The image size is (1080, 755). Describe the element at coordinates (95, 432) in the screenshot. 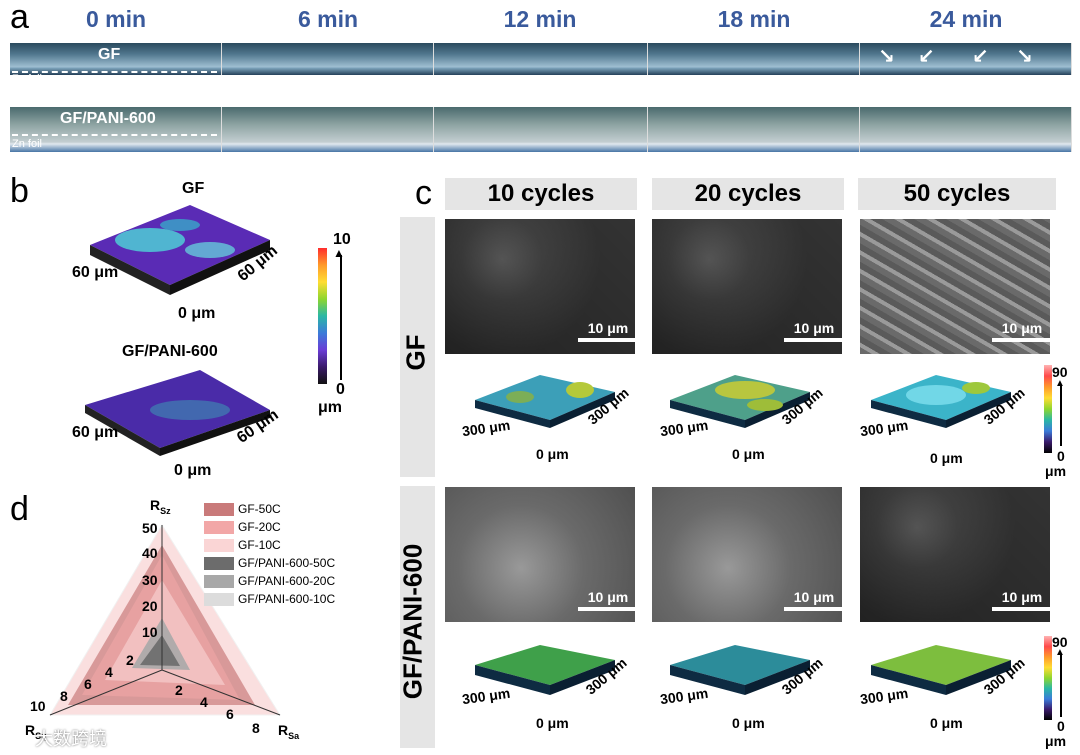

I see `axis-label: 60 μm` at that location.